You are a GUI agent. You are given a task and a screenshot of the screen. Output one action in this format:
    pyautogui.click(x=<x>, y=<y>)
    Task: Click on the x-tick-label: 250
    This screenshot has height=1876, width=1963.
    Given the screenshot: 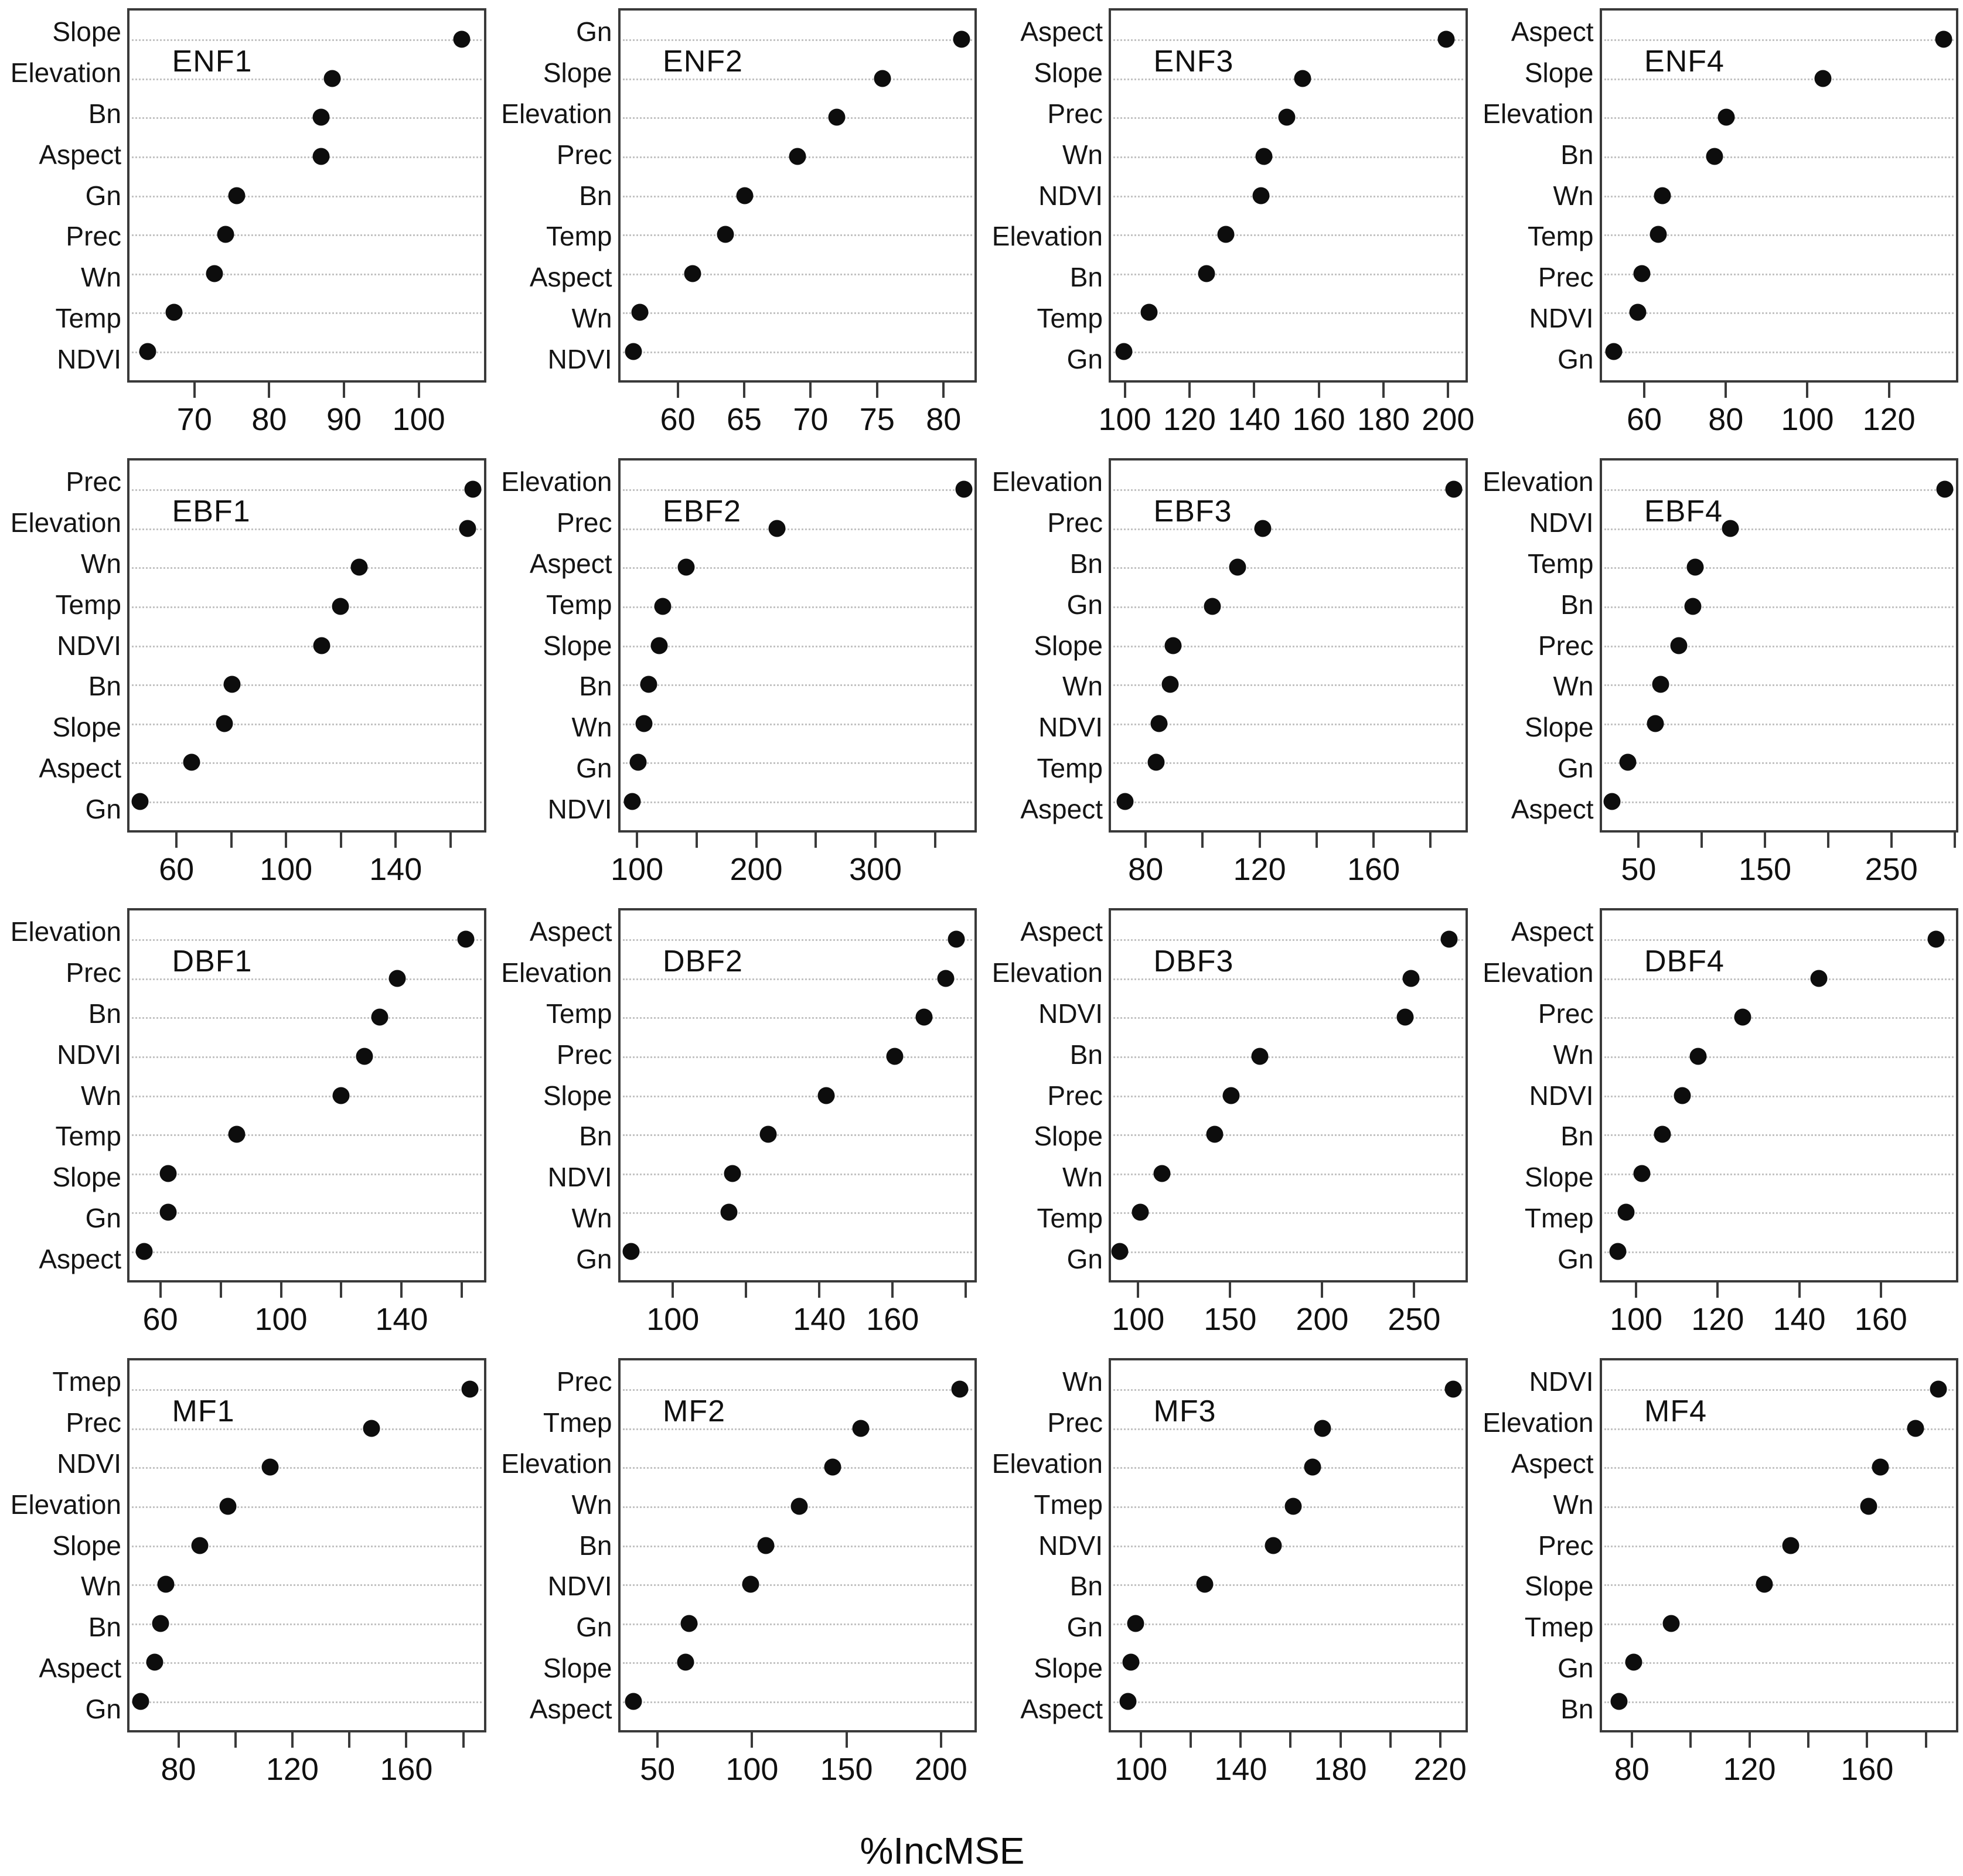 What is the action you would take?
    pyautogui.click(x=1415, y=1320)
    